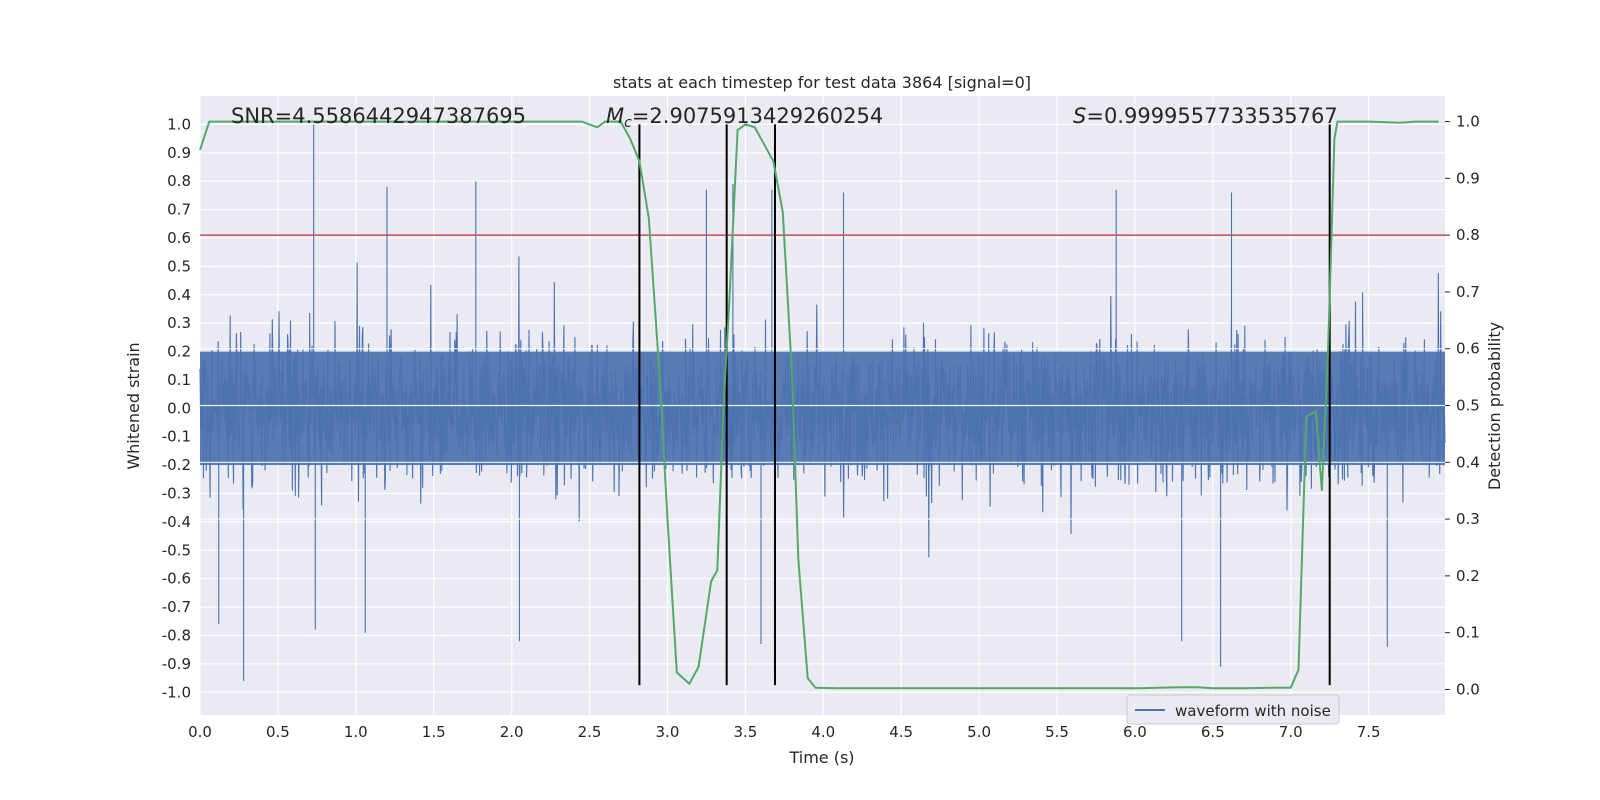 The height and width of the screenshot is (800, 1600). Describe the element at coordinates (1468, 406) in the screenshot. I see `y2-tick-label: 0.5` at that location.